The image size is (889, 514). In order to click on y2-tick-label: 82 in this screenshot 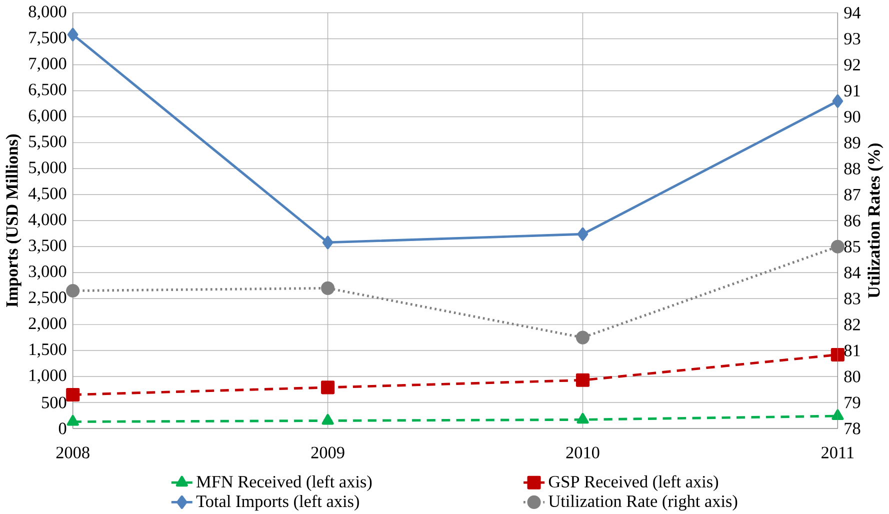, I will do `click(852, 324)`.